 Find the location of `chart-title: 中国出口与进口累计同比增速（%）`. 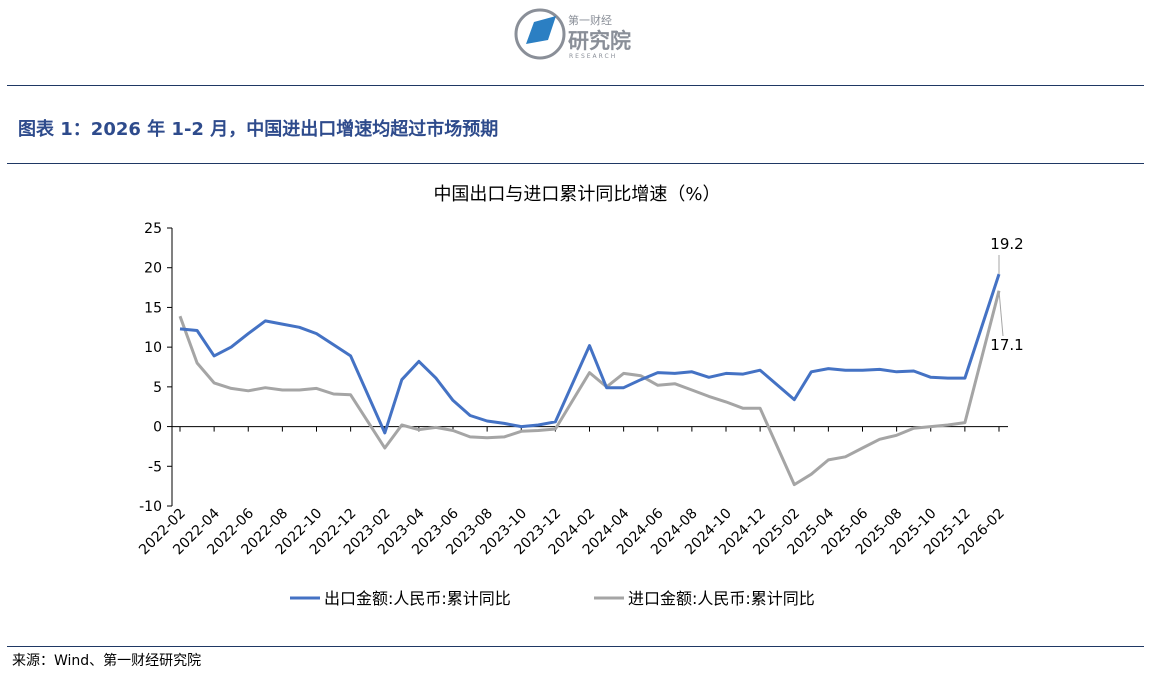

chart-title: 中国出口与进口累计同比增速（%） is located at coordinates (577, 194).